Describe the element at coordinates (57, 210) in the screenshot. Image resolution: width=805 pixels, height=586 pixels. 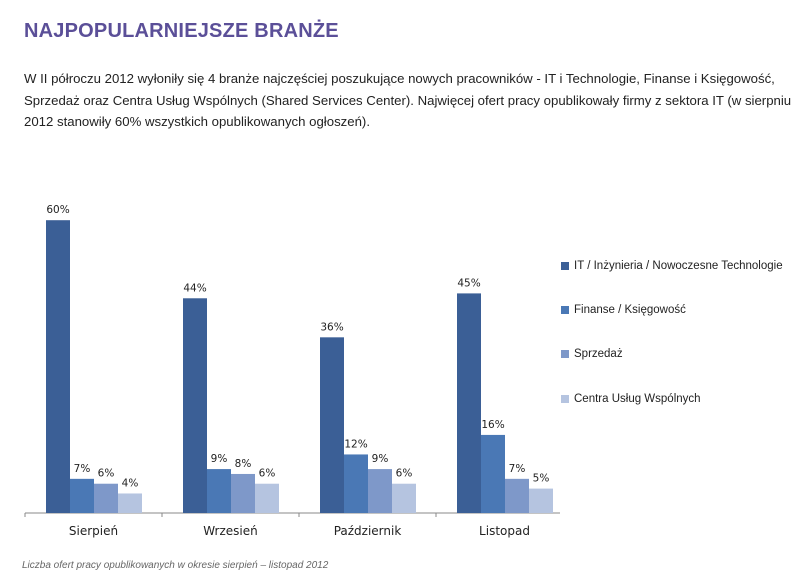
I see `data-label: 60%` at that location.